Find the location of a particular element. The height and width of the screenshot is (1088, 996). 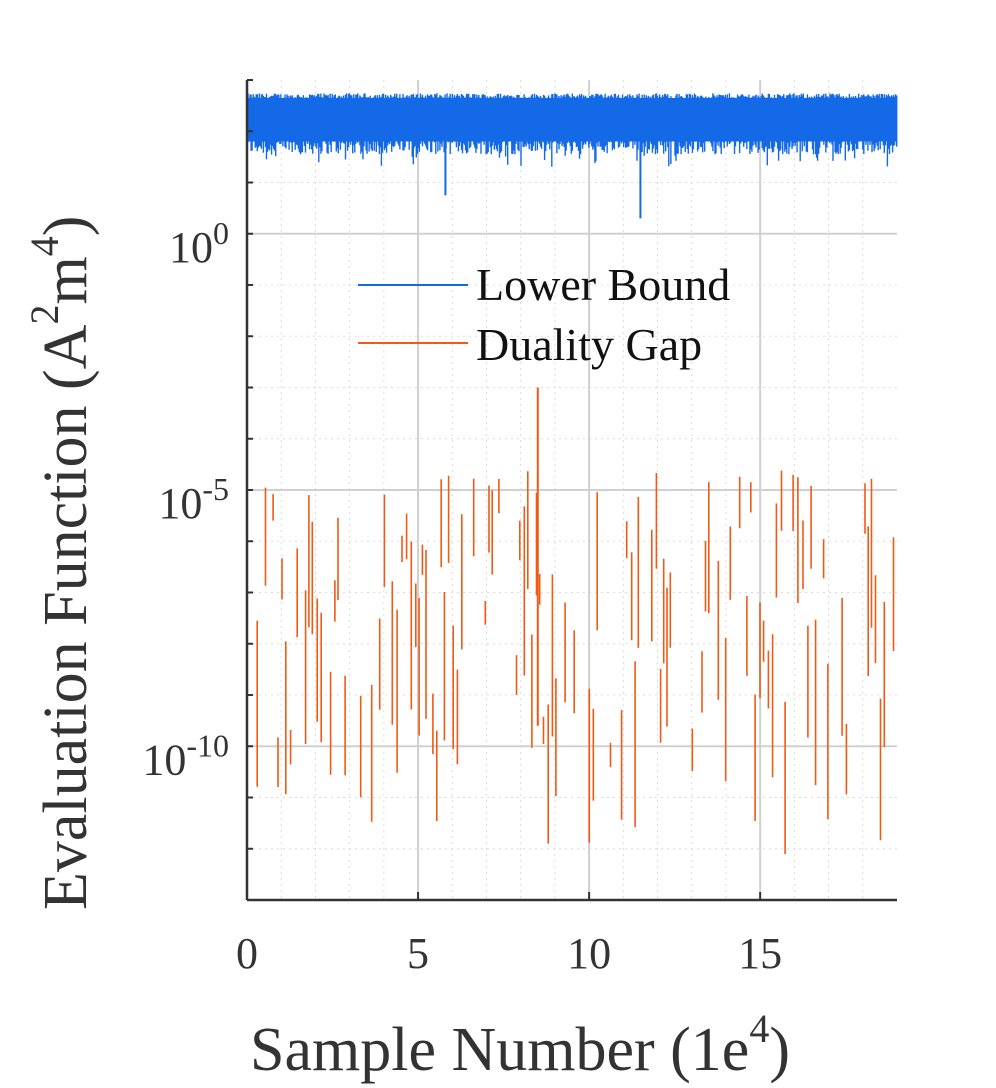

x-tick-label: 0 is located at coordinates (247, 953).